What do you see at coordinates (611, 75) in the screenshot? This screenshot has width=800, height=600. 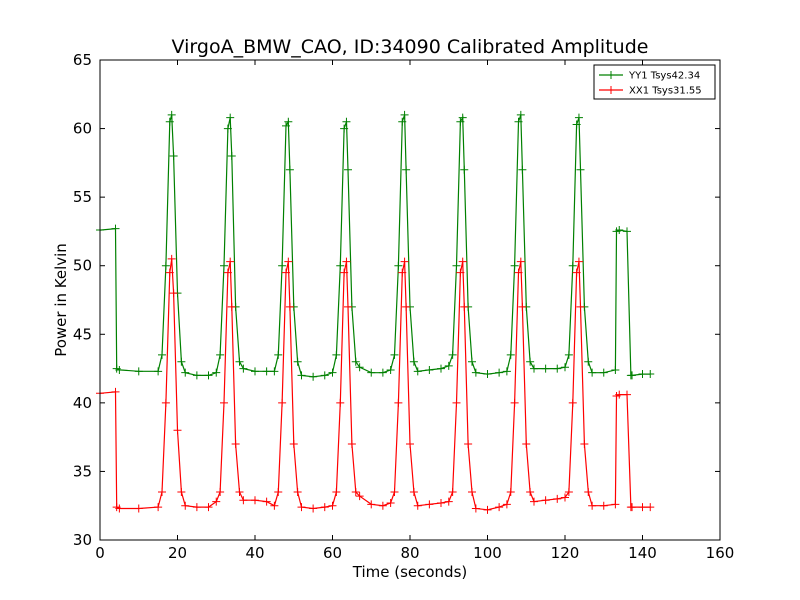 I see `legend-marker` at bounding box center [611, 75].